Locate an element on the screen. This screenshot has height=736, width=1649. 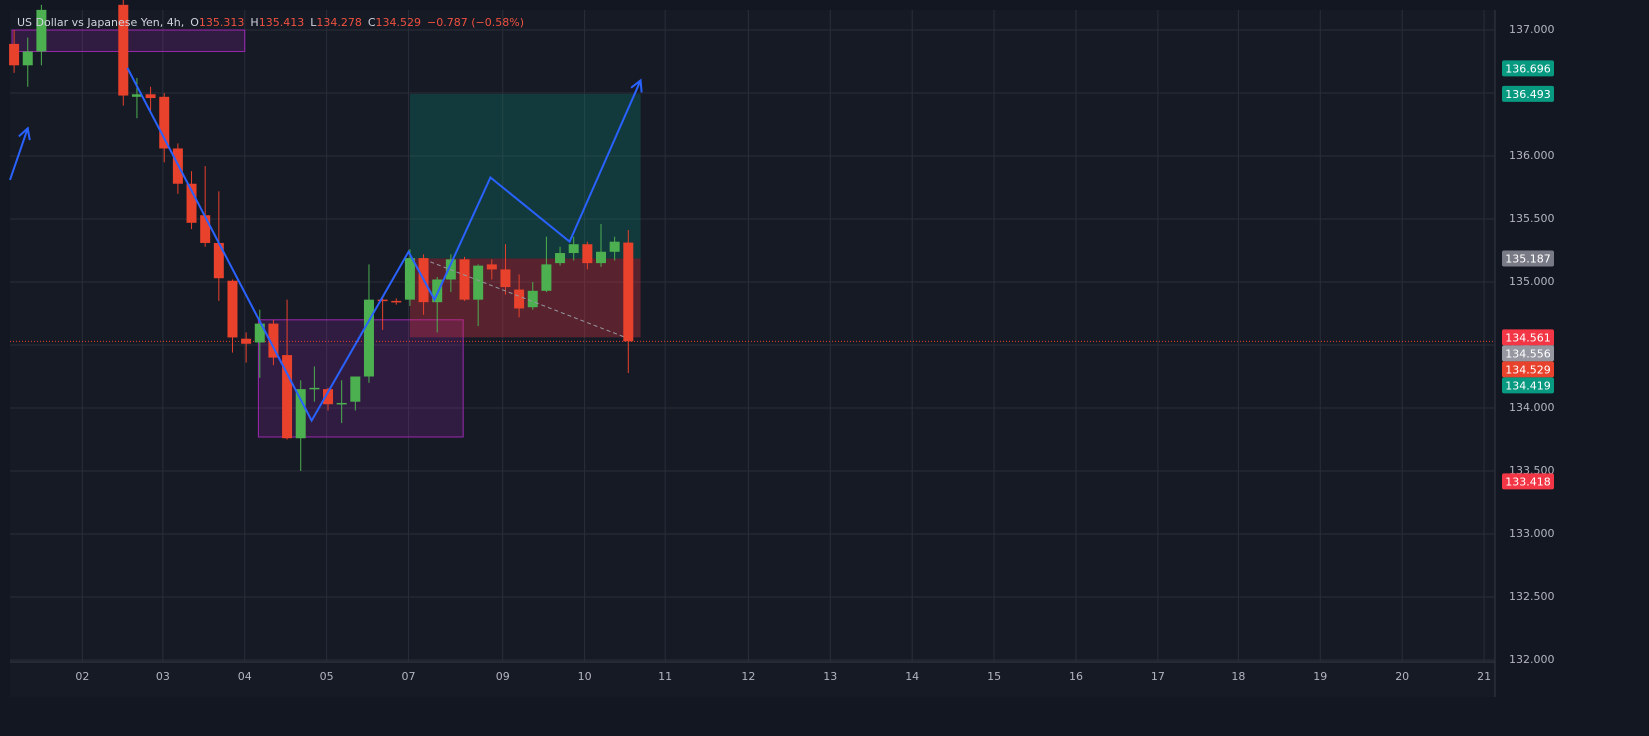
price-tag-label: 134.556 is located at coordinates (1528, 353).